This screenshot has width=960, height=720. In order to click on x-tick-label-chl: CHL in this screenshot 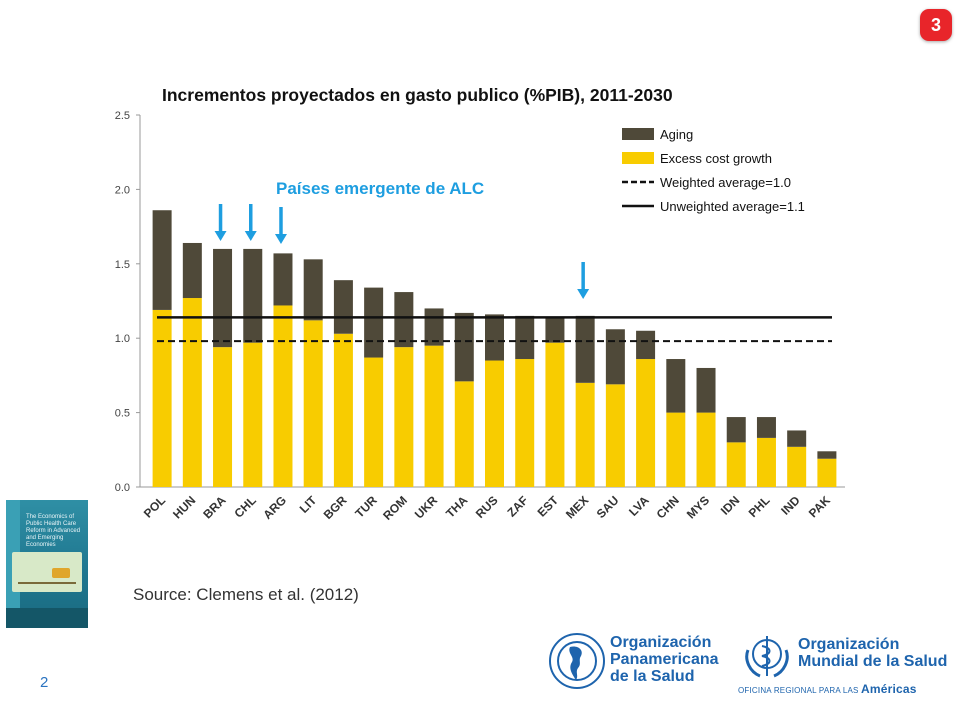, I will do `click(245, 506)`.